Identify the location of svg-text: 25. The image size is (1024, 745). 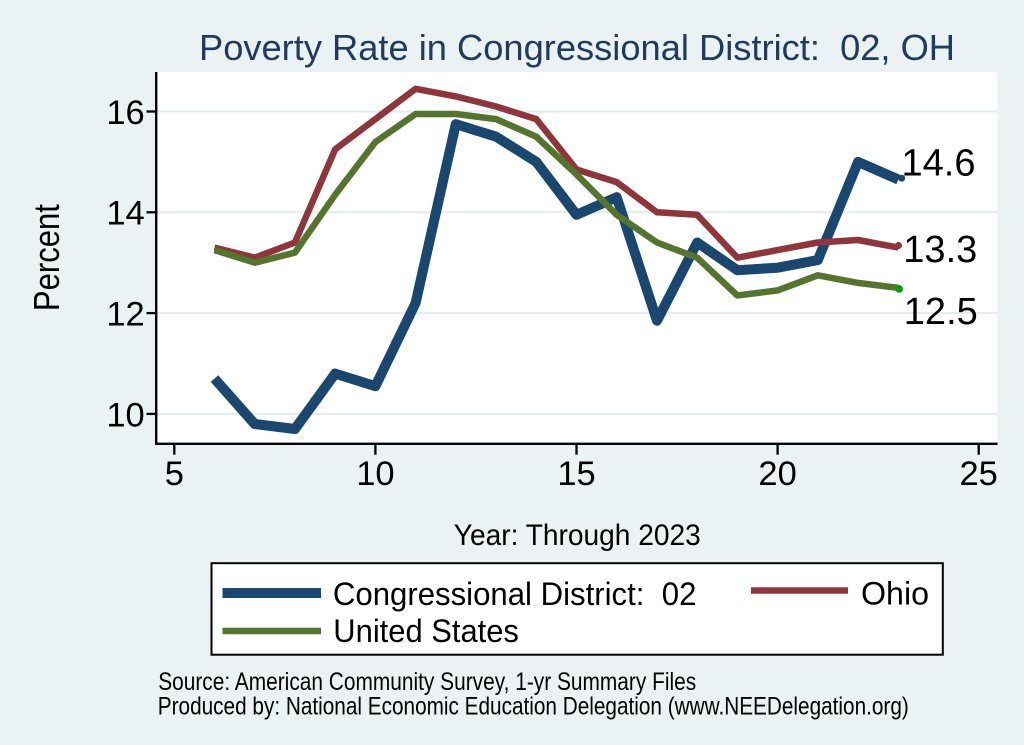
(979, 474).